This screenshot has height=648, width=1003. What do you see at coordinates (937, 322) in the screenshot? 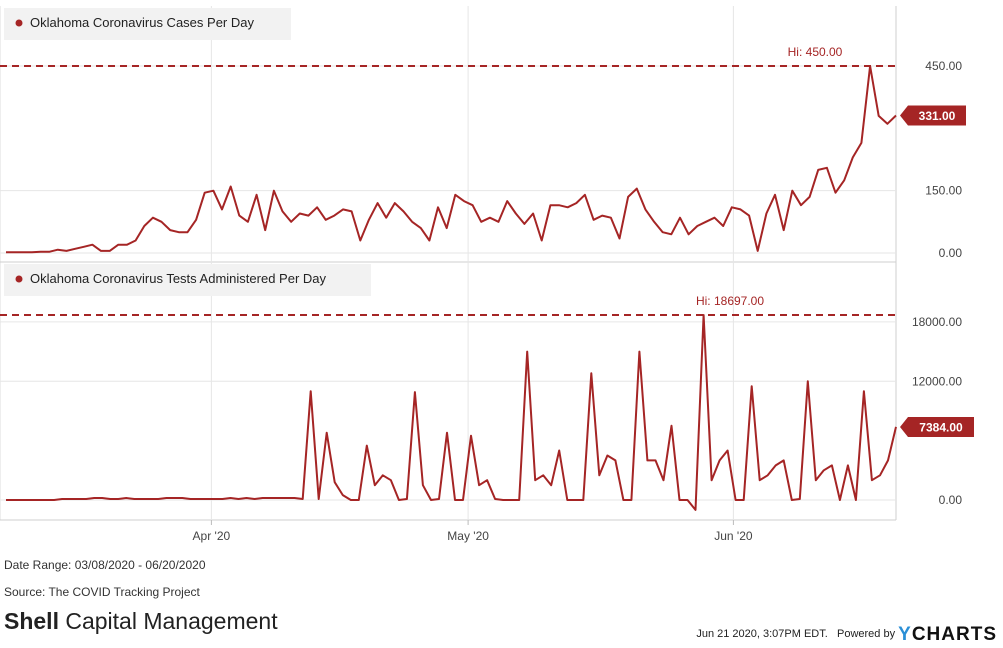
I see `y-tick-label: 18000.00` at bounding box center [937, 322].